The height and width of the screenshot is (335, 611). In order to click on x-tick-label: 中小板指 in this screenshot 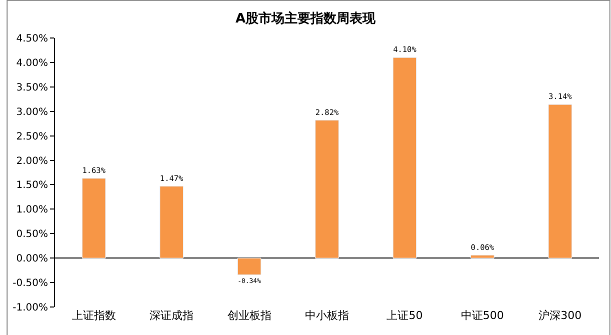, I will do `click(327, 315)`.